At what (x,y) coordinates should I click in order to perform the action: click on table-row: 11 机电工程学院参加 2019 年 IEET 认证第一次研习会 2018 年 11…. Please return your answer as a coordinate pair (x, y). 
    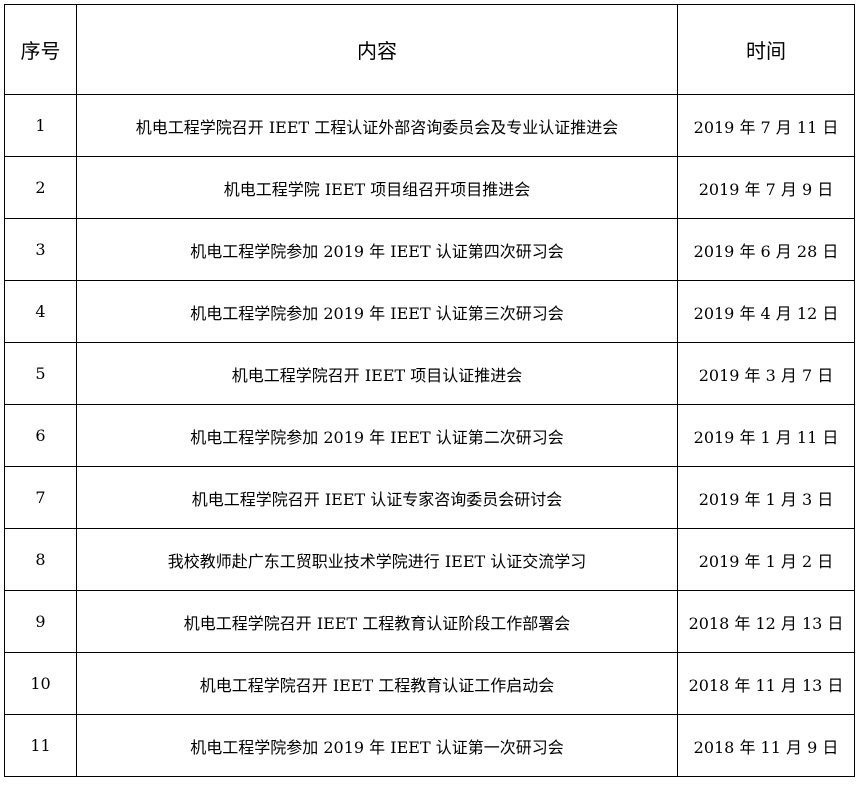
    Looking at the image, I should click on (429, 745).